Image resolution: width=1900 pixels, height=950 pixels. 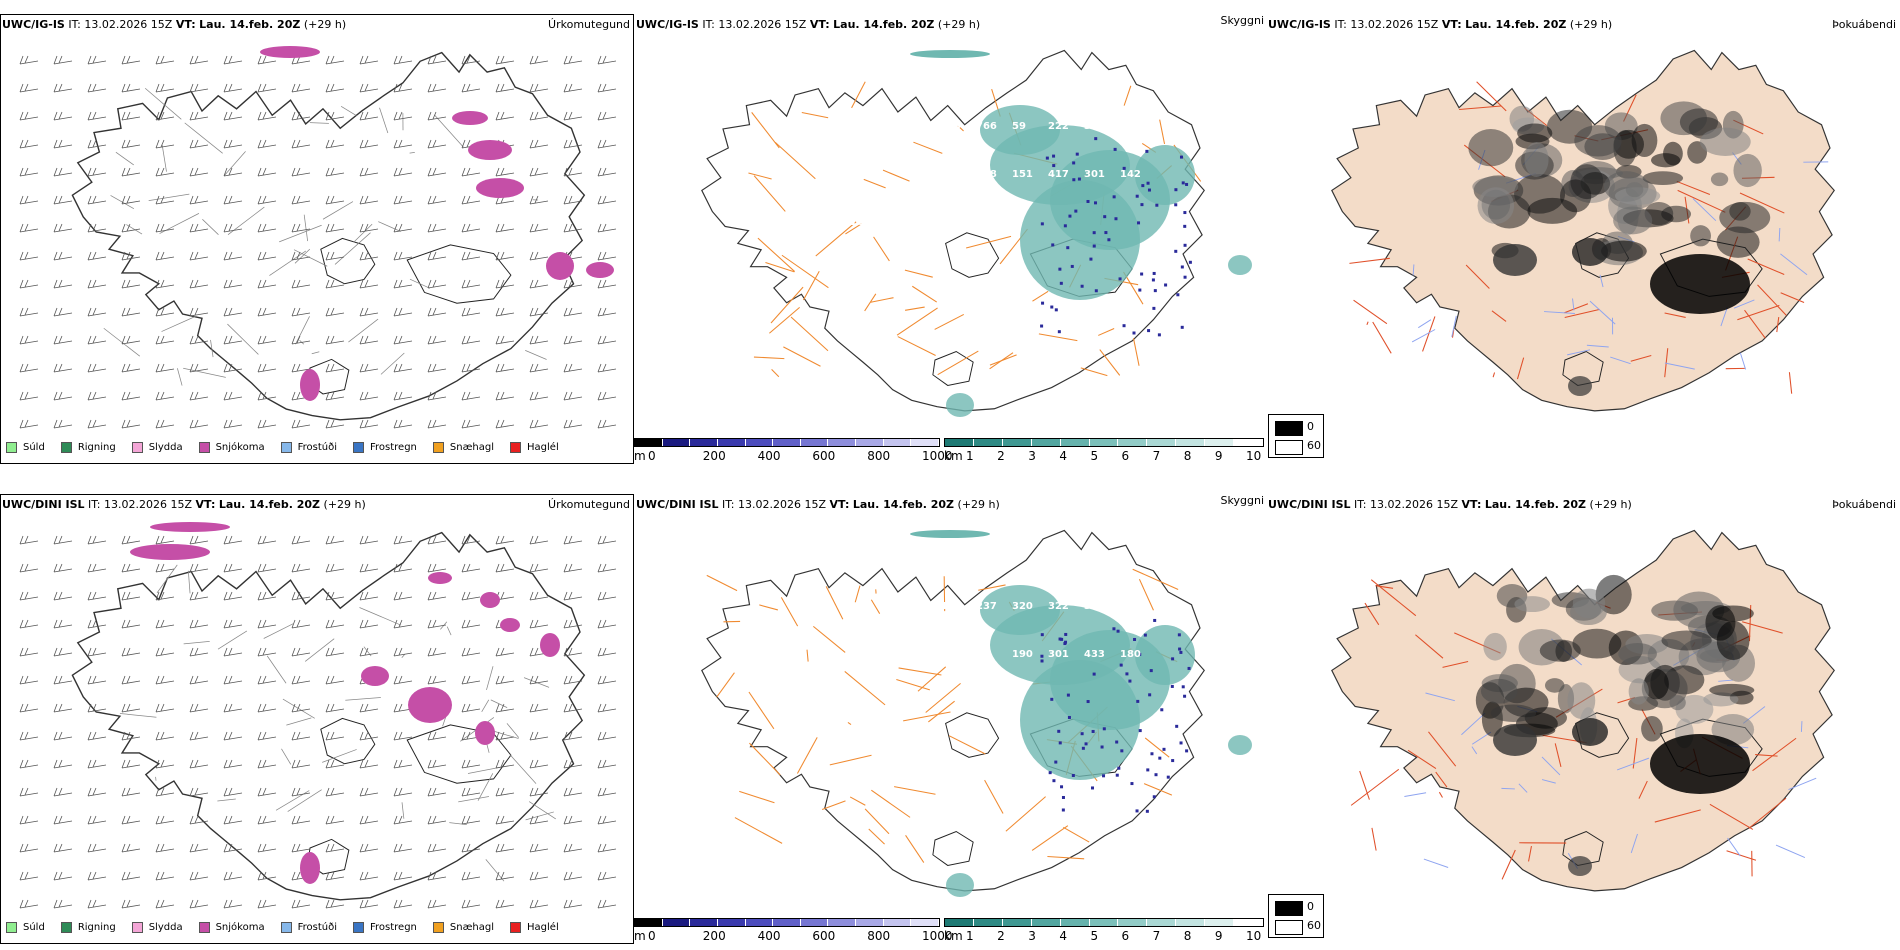 What do you see at coordinates (385, 447) in the screenshot?
I see `precip-legend-item: Frostregn` at bounding box center [385, 447].